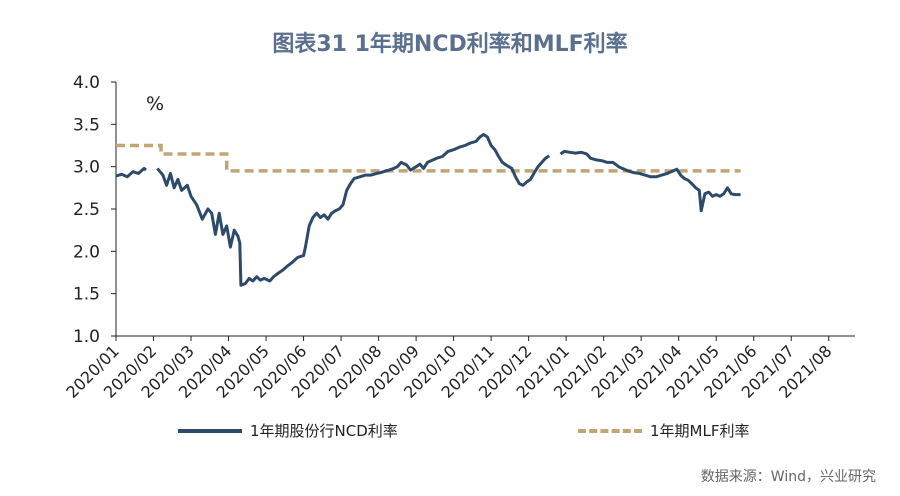 This screenshot has width=900, height=496. What do you see at coordinates (86, 252) in the screenshot?
I see `y-tick-label: 2.0` at bounding box center [86, 252].